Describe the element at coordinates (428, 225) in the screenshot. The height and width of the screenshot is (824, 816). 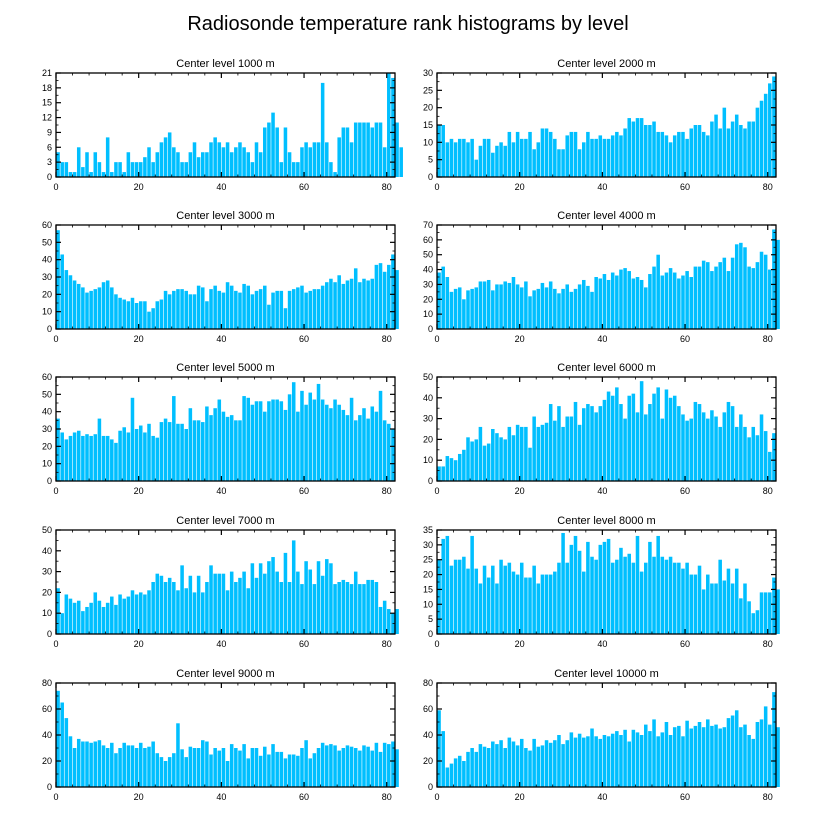
I see `y-tick-label: 70` at that location.